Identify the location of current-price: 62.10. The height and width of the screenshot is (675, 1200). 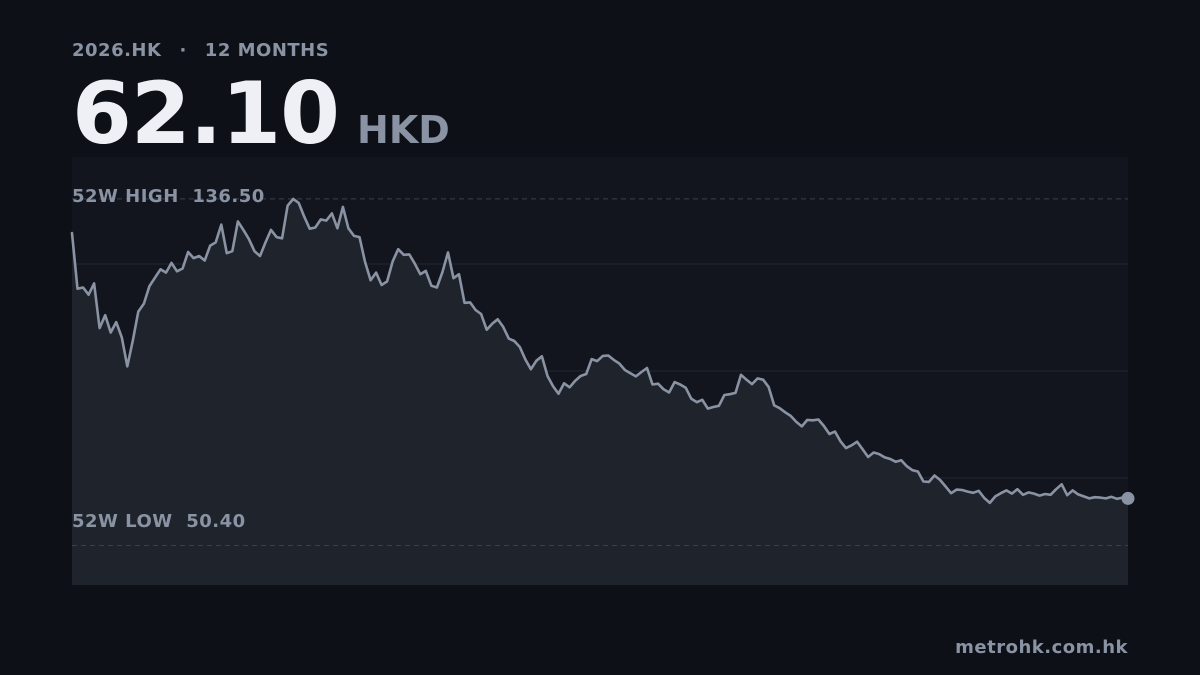
(206, 114).